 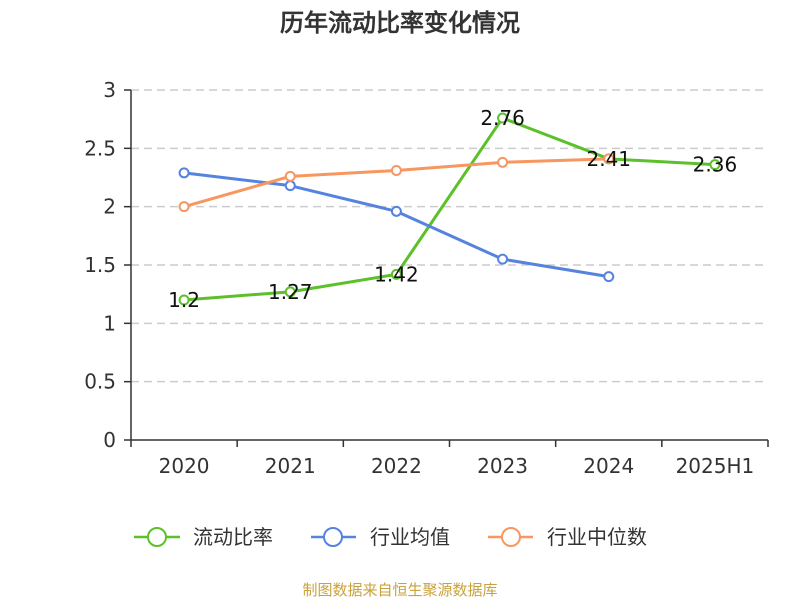 What do you see at coordinates (233, 537) in the screenshot?
I see `legend-label: 流动比率` at bounding box center [233, 537].